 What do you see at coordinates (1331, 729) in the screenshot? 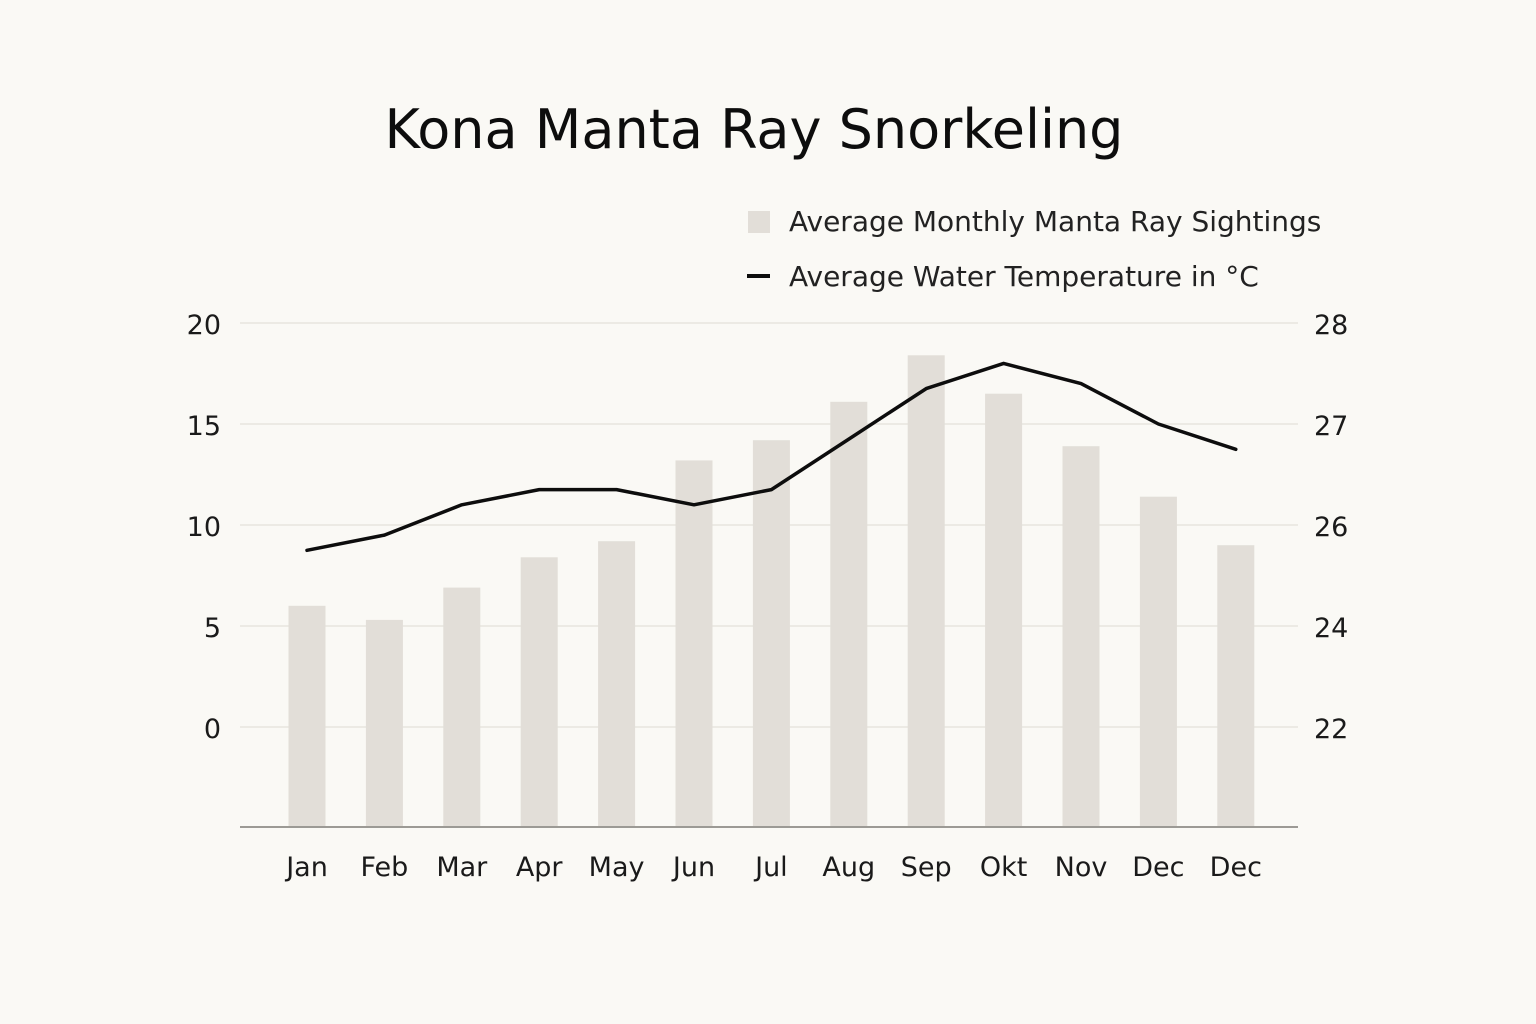
I see `right-tick-label: 22` at bounding box center [1331, 729].